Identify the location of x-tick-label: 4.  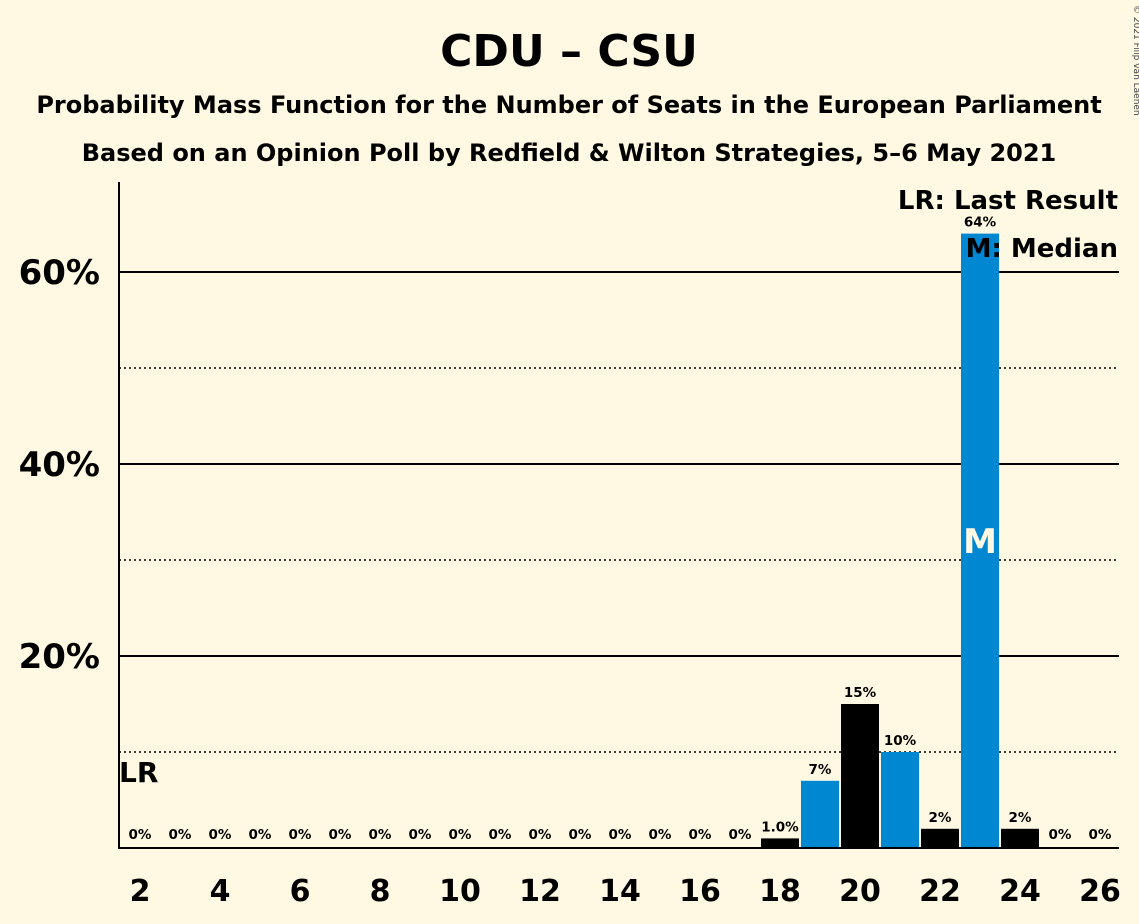
(220, 891).